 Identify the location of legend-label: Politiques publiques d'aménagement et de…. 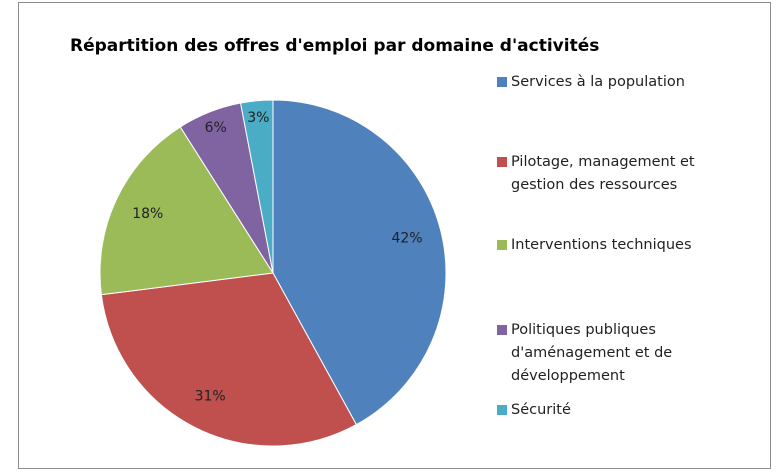
(592, 353).